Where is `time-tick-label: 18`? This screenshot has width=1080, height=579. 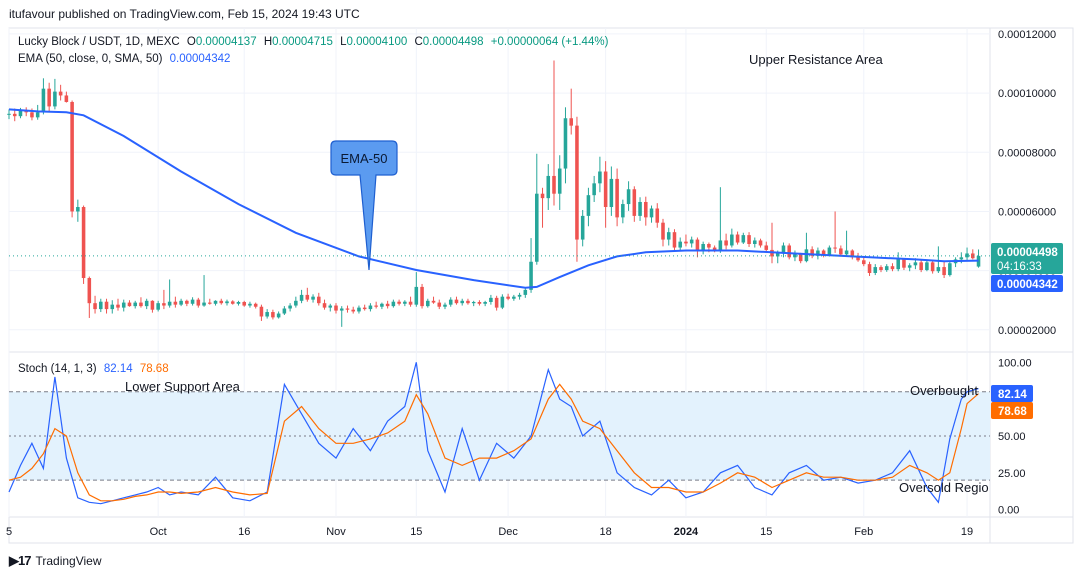 time-tick-label: 18 is located at coordinates (606, 532).